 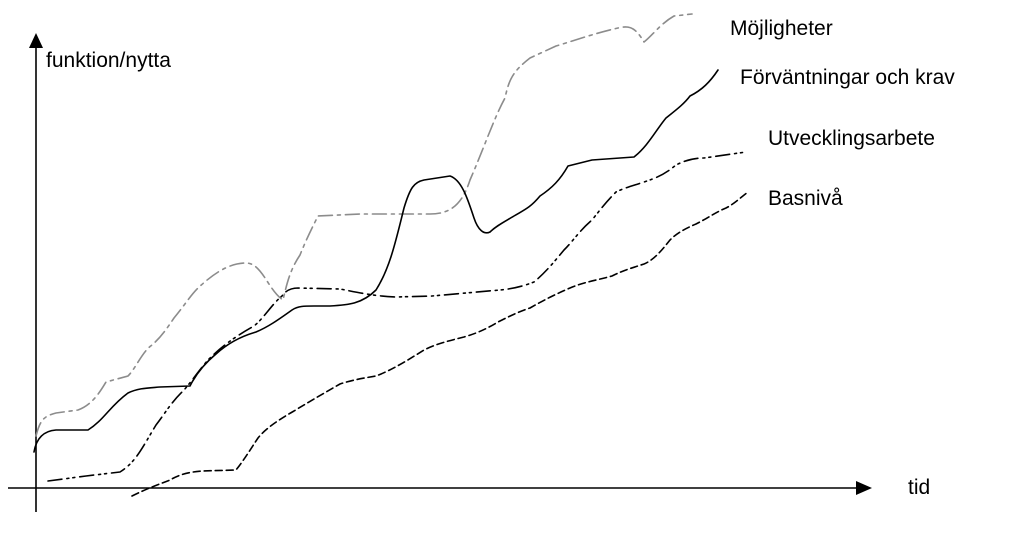 I want to click on label-forvantningar: Förväntningar och krav, so click(x=847, y=77).